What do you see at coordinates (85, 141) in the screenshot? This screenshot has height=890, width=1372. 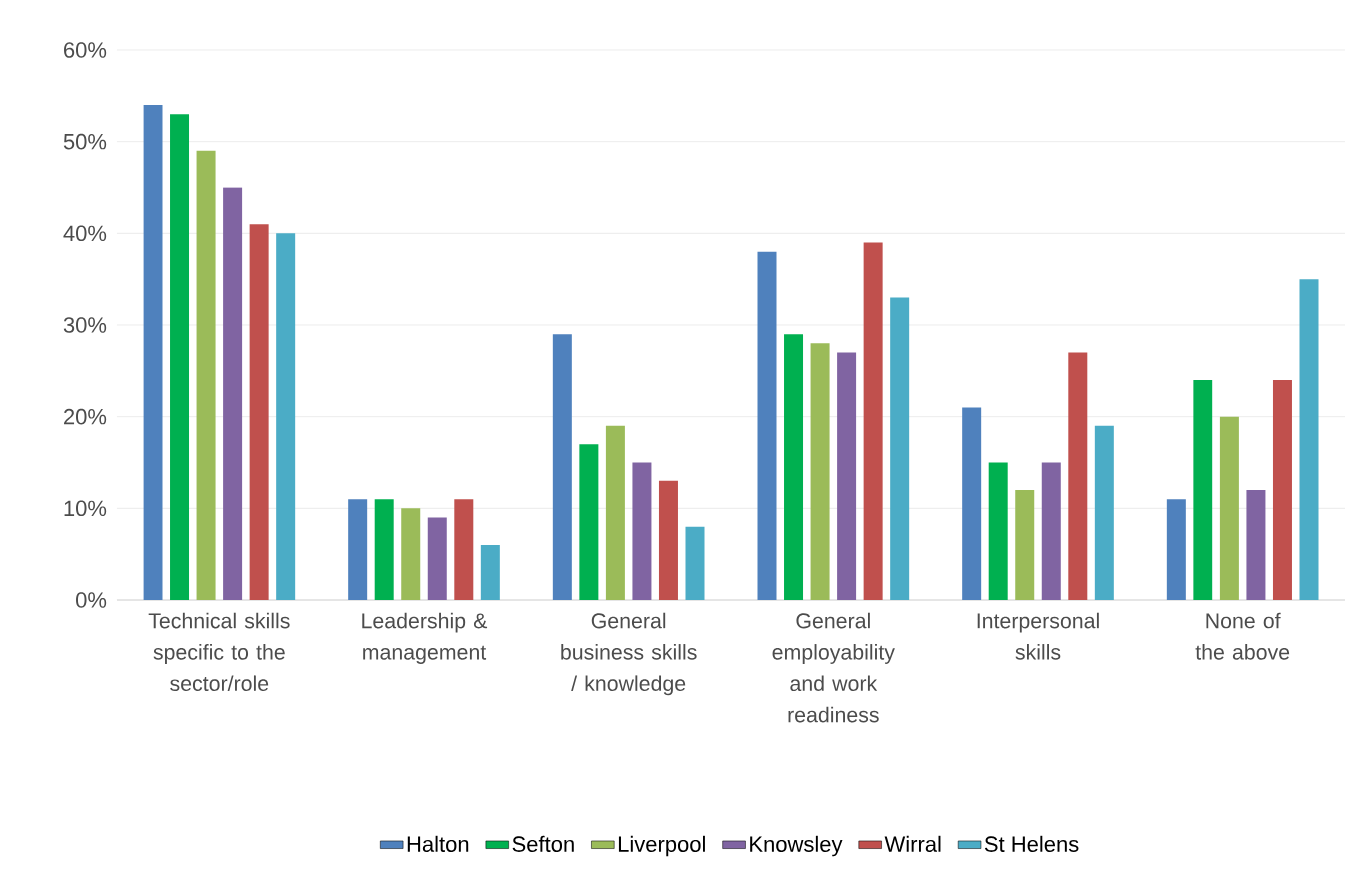 I see `y-tick-label: 50%` at bounding box center [85, 141].